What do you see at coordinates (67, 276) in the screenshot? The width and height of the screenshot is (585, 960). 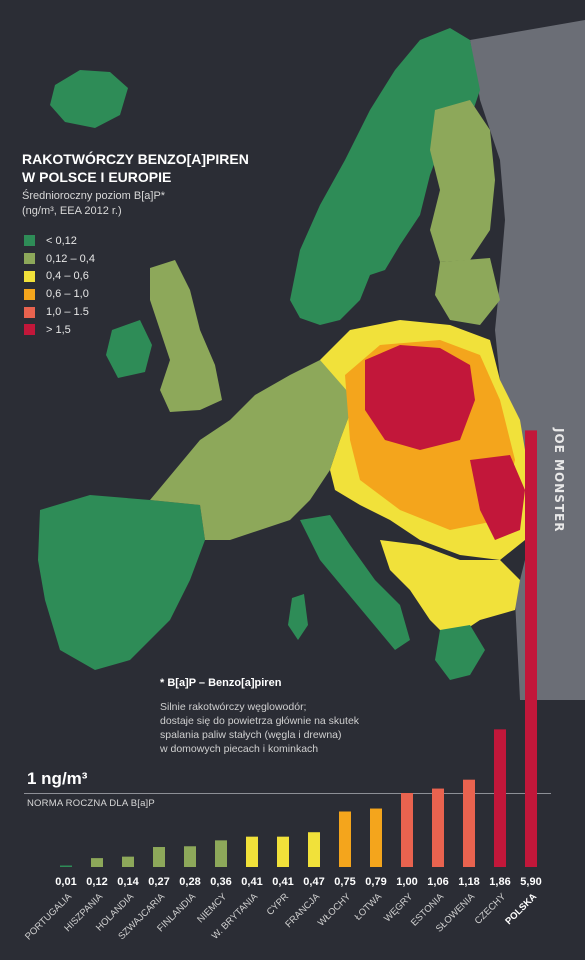 I see `legend-label: 0,4 – 0,6` at bounding box center [67, 276].